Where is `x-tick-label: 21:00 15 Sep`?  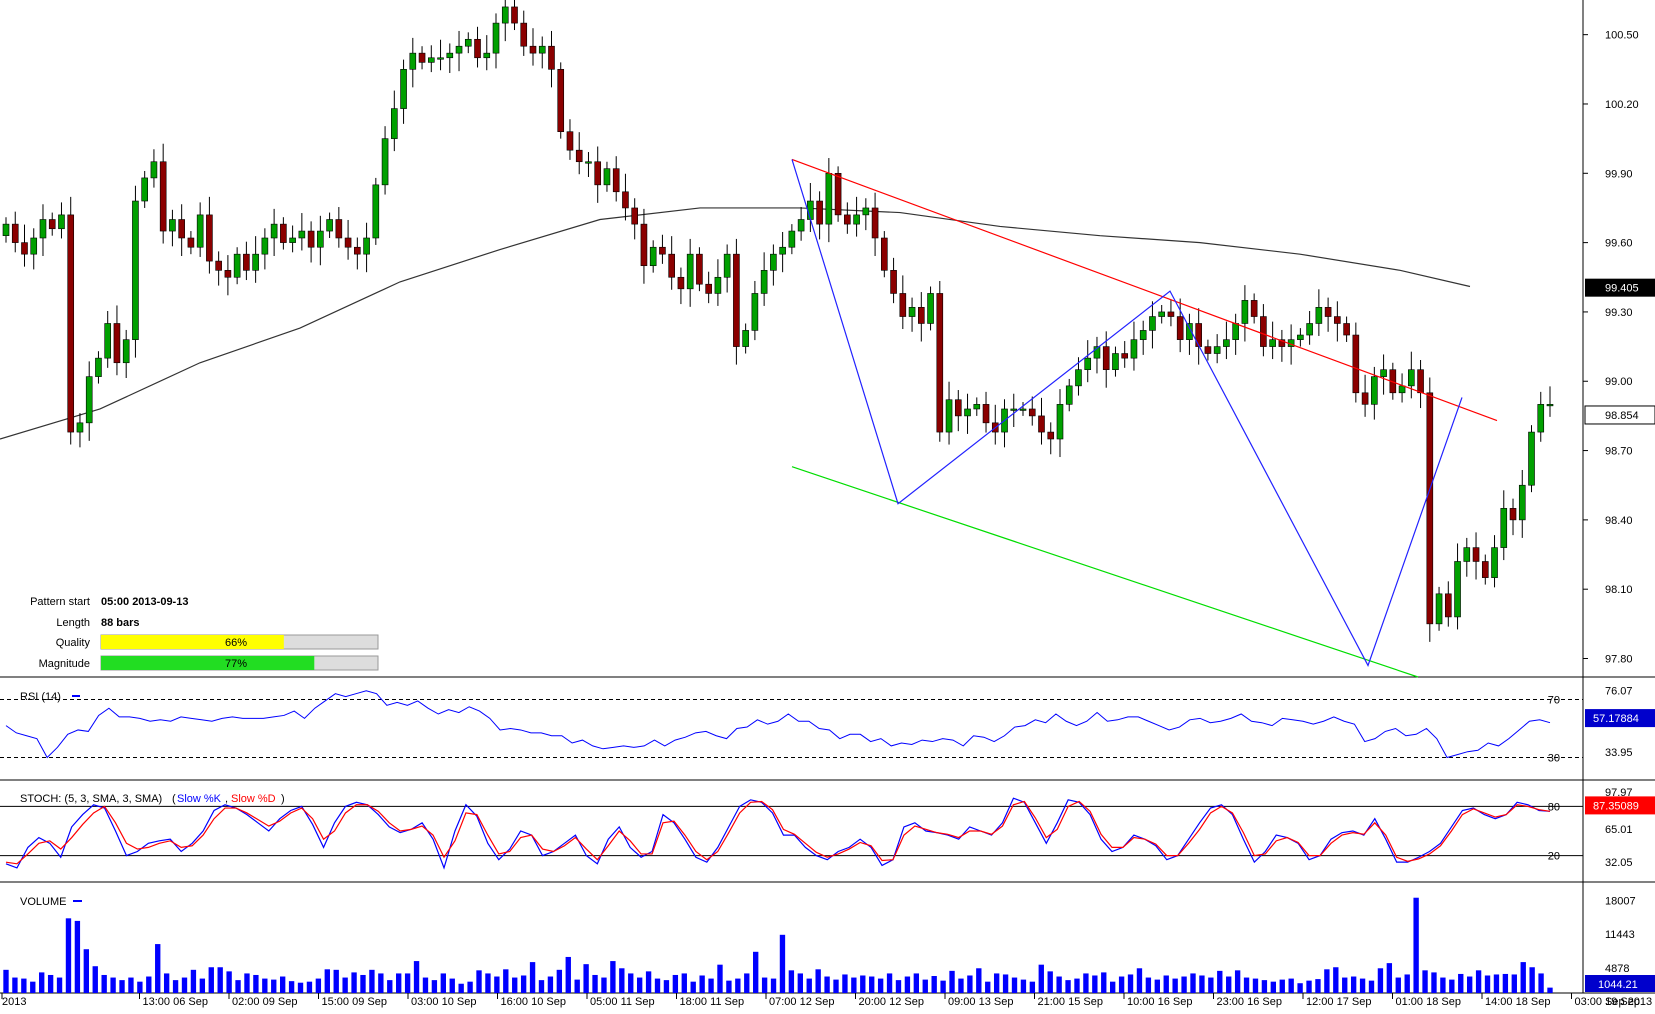
x-tick-label: 21:00 15 Sep is located at coordinates (1070, 1002).